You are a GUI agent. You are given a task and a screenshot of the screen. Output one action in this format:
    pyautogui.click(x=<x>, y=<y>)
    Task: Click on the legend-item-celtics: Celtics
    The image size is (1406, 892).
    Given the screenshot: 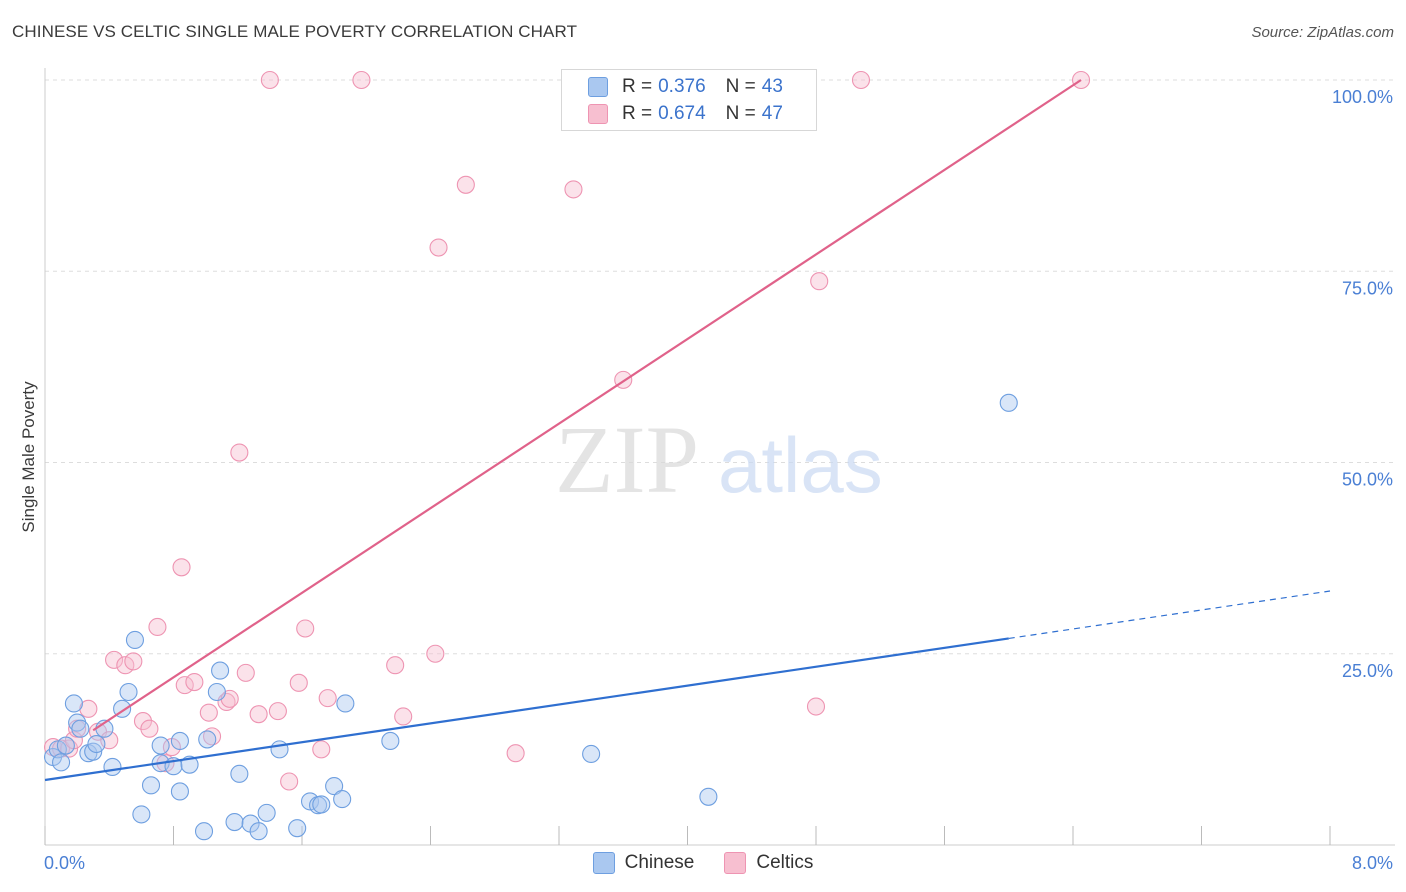 What is the action you would take?
    pyautogui.click(x=768, y=863)
    